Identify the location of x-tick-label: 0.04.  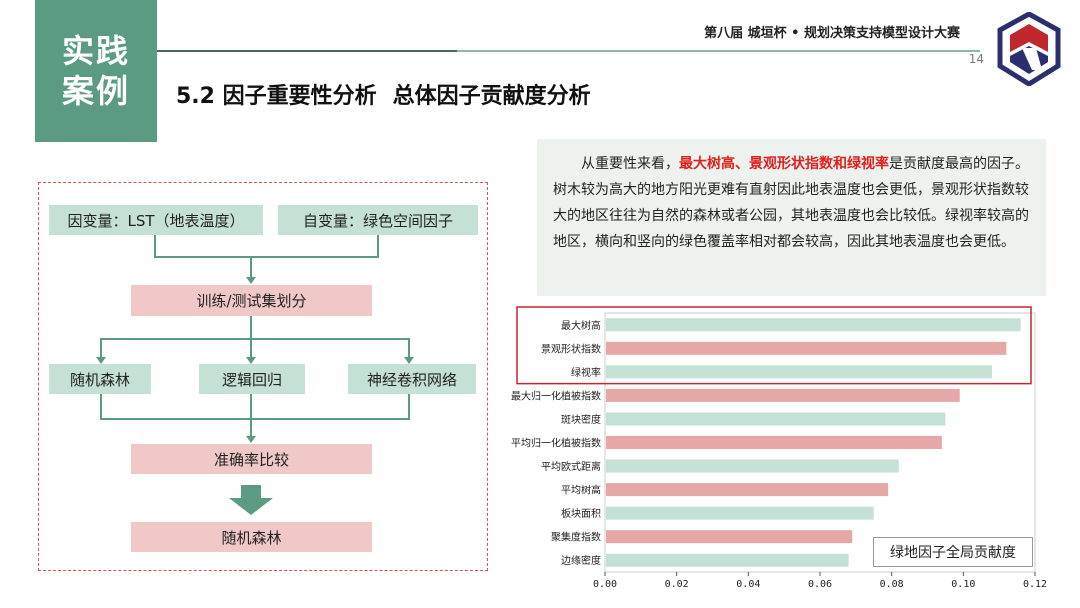
(748, 584).